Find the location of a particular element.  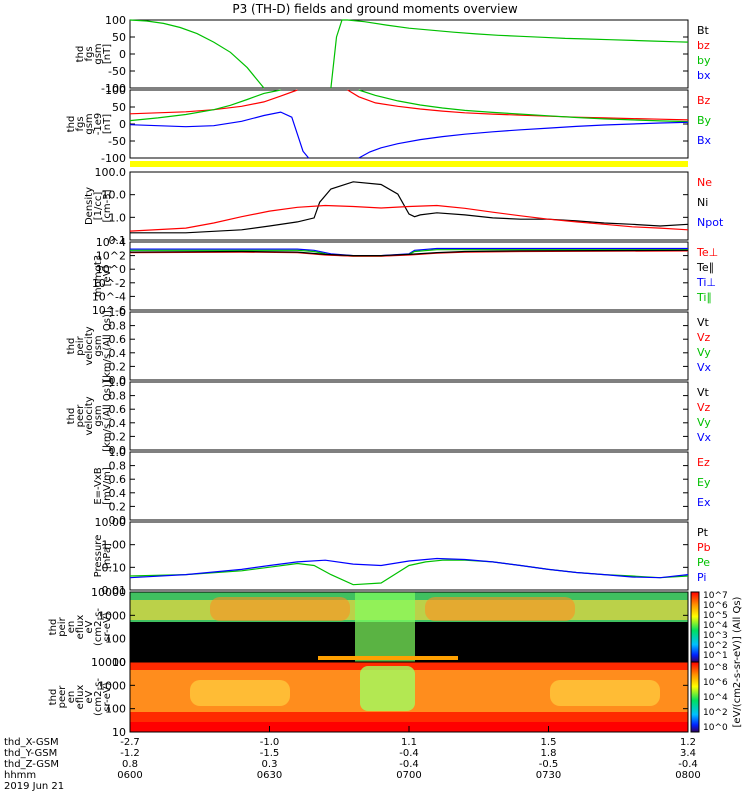

colorbar-tick-label: 10^0 is located at coordinates (715, 728).